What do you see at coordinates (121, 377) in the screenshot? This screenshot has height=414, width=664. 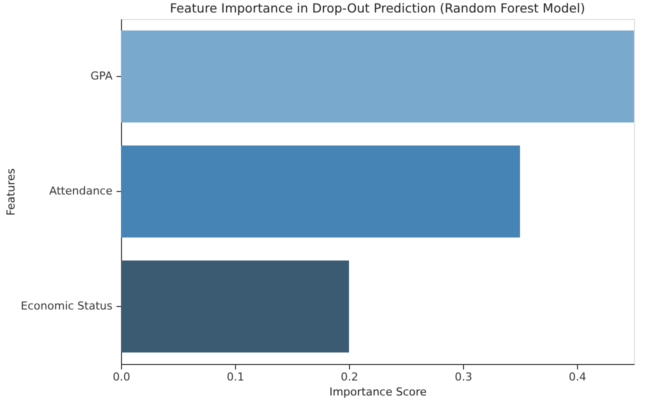 I see `x-tick-label: 0.0` at bounding box center [121, 377].